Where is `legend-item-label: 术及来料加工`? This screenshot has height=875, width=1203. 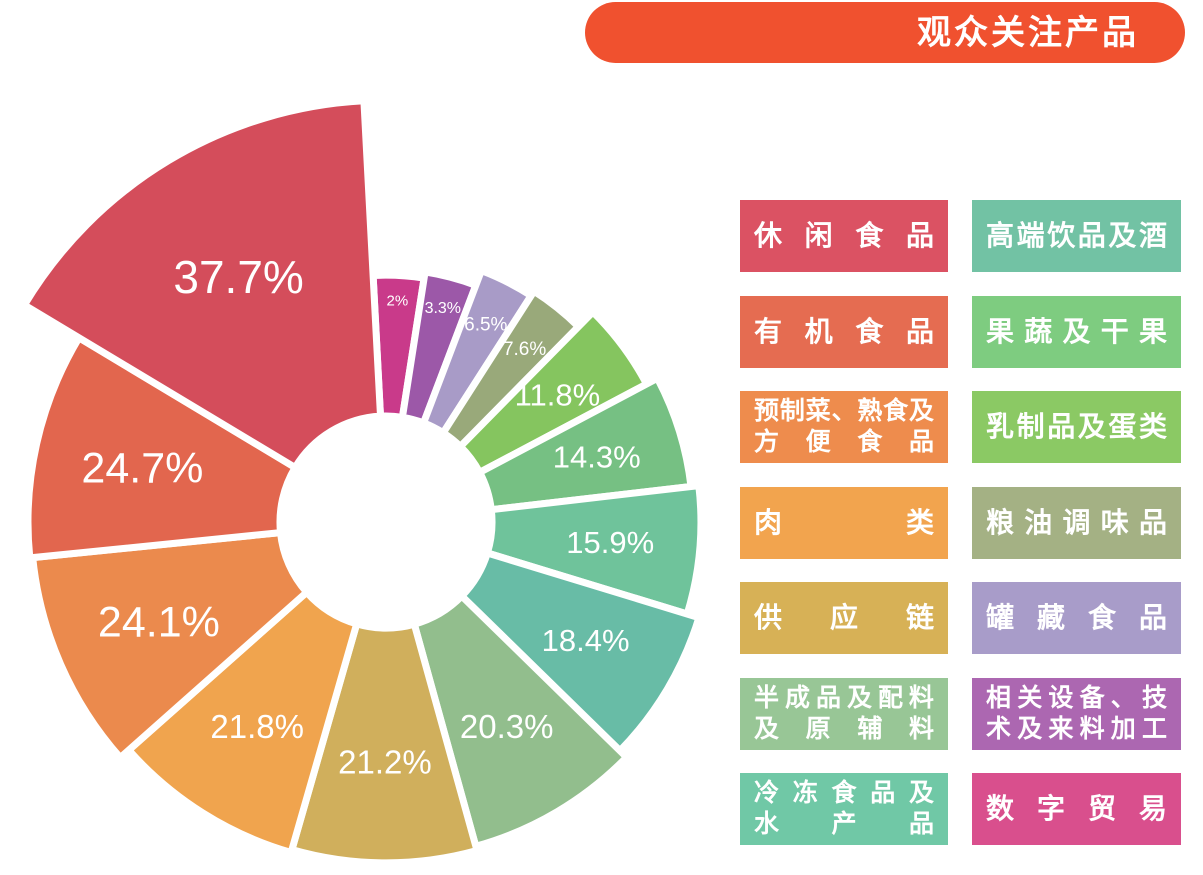
legend-item-label: 术及来料加工 is located at coordinates (1076, 728).